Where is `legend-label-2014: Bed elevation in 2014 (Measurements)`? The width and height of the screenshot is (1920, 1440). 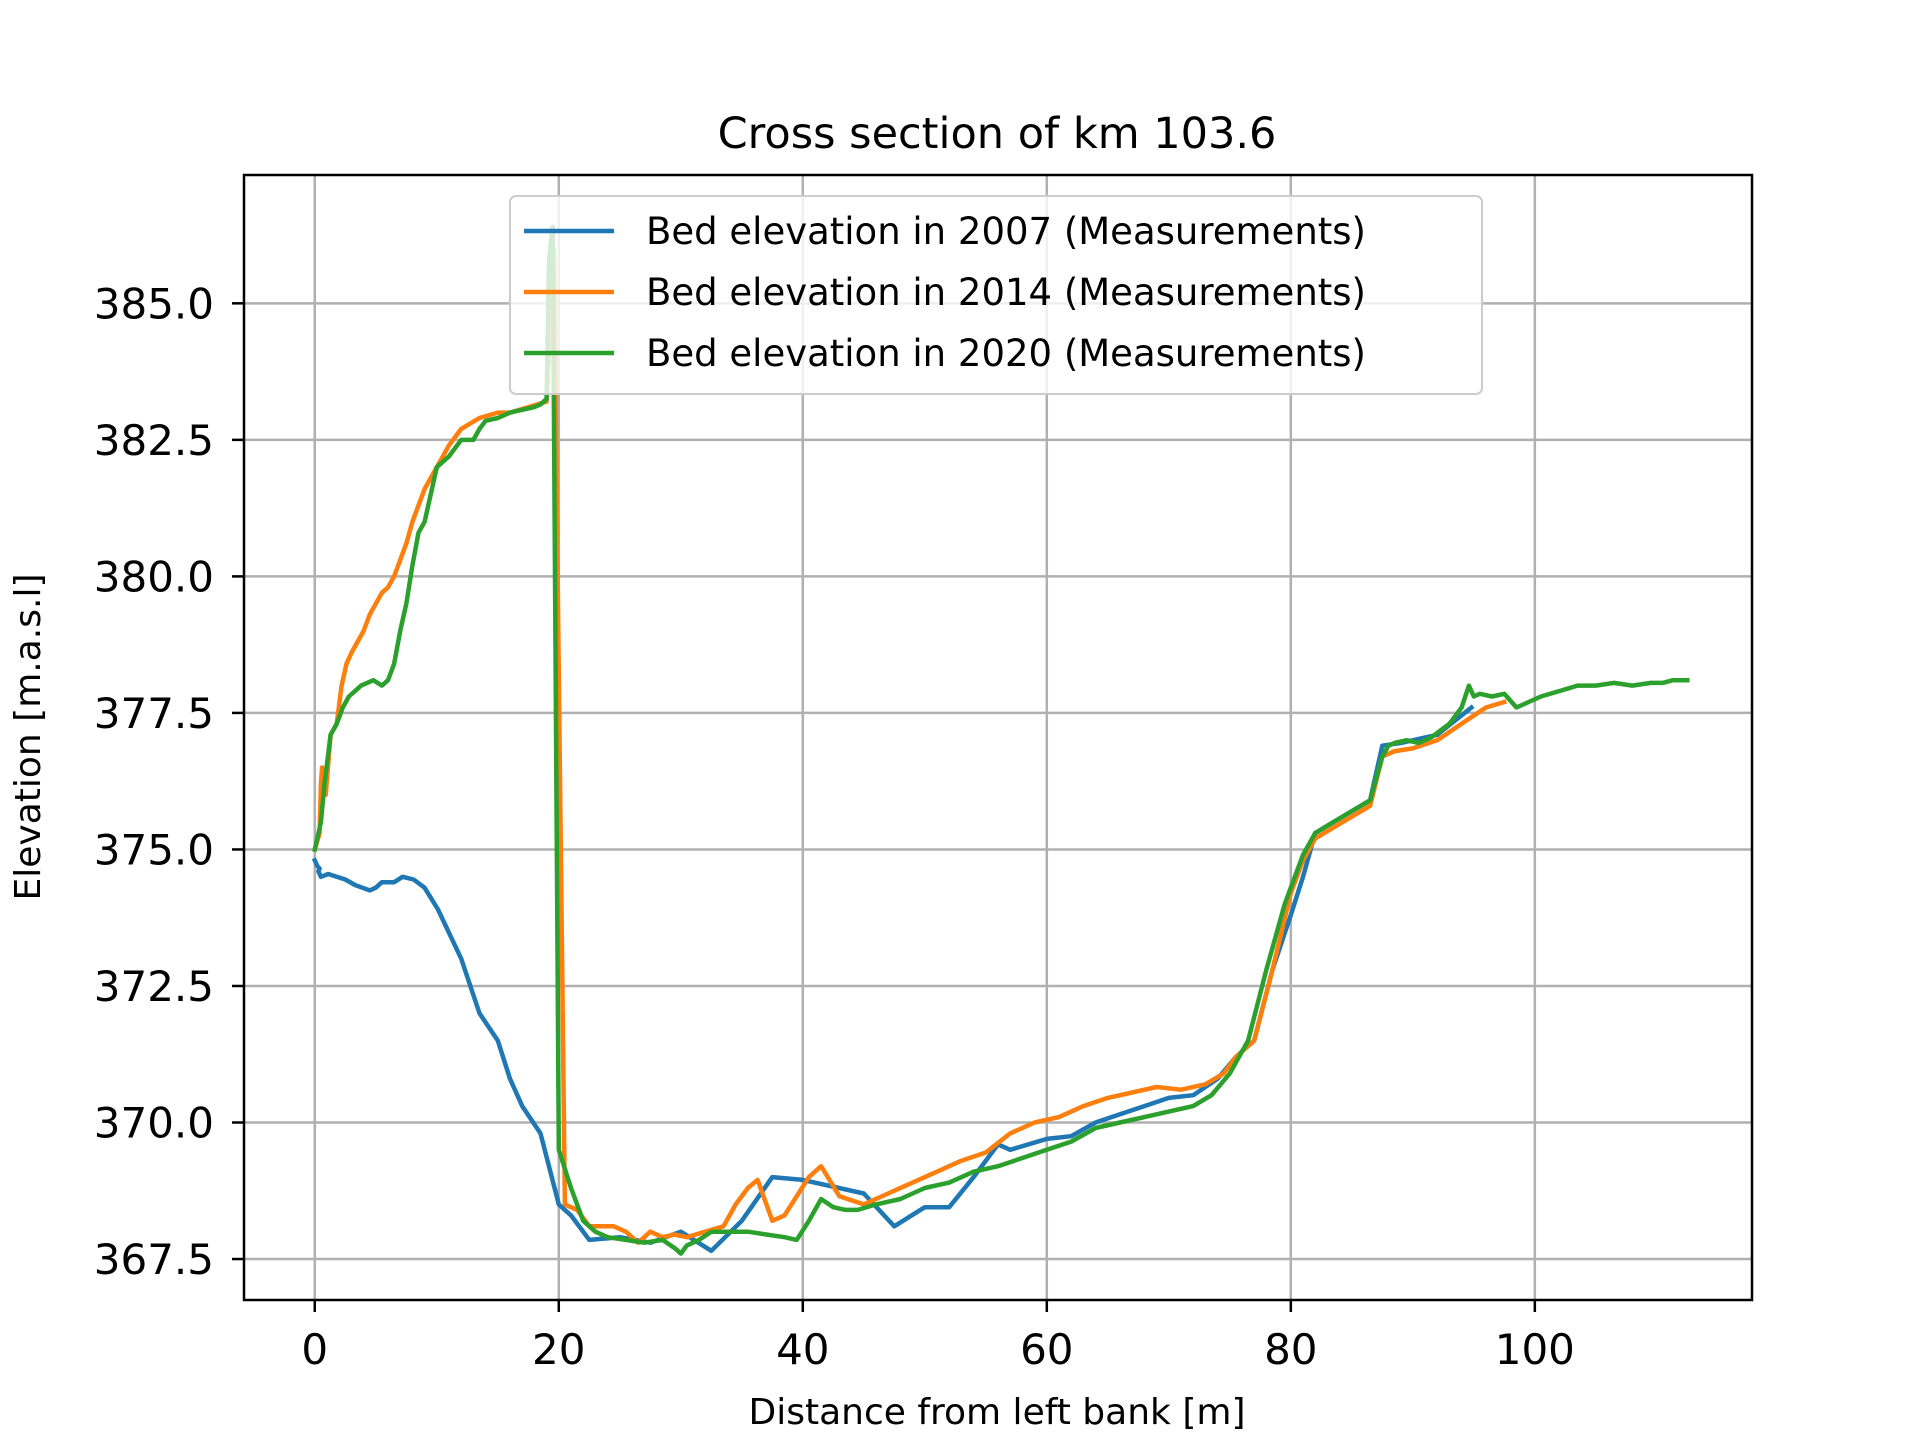 legend-label-2014: Bed elevation in 2014 (Measurements) is located at coordinates (1006, 292).